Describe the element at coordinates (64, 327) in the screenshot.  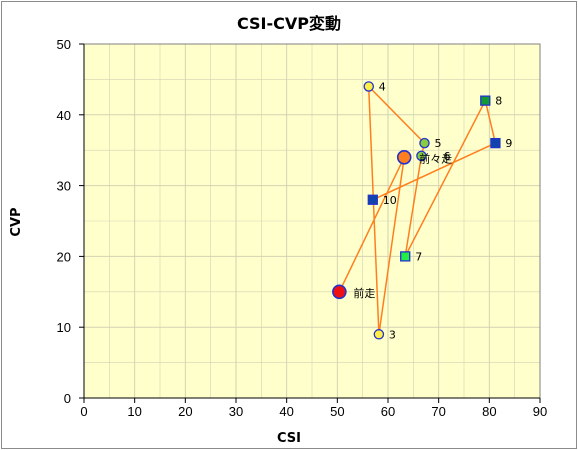
I see `y-tick-label: 10` at that location.